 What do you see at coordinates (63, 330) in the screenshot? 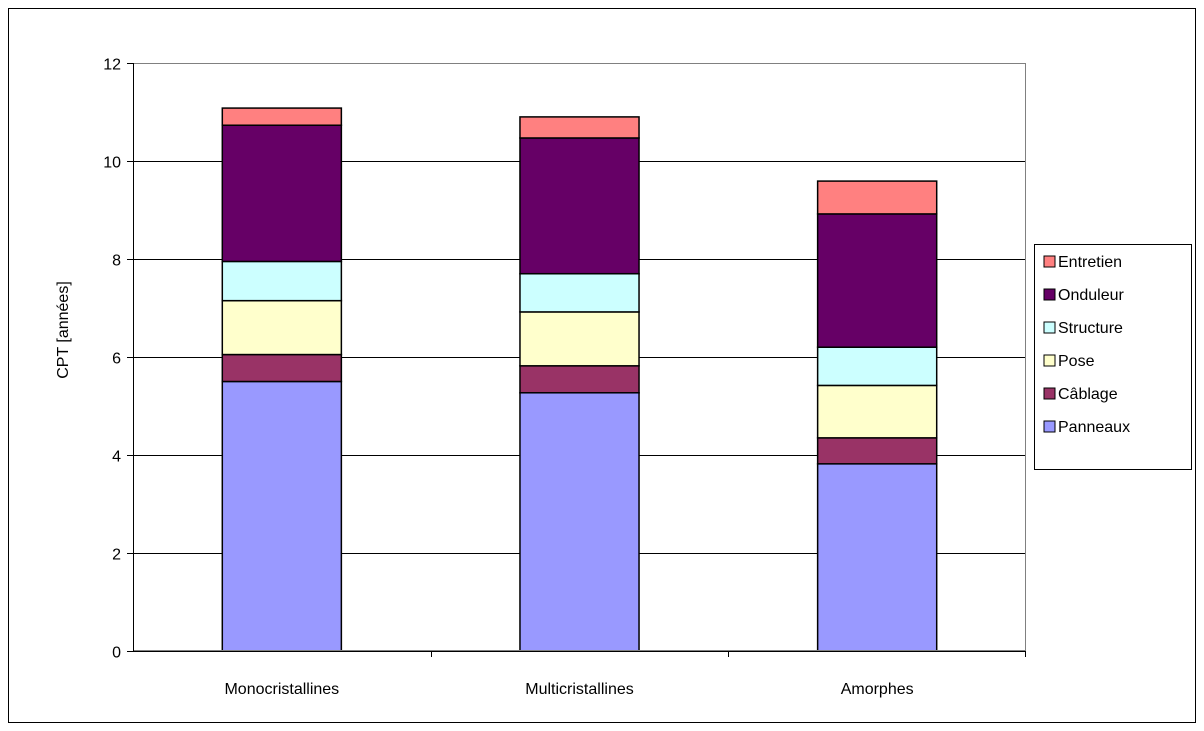
I see `y-axis-title: CPT [années]` at bounding box center [63, 330].